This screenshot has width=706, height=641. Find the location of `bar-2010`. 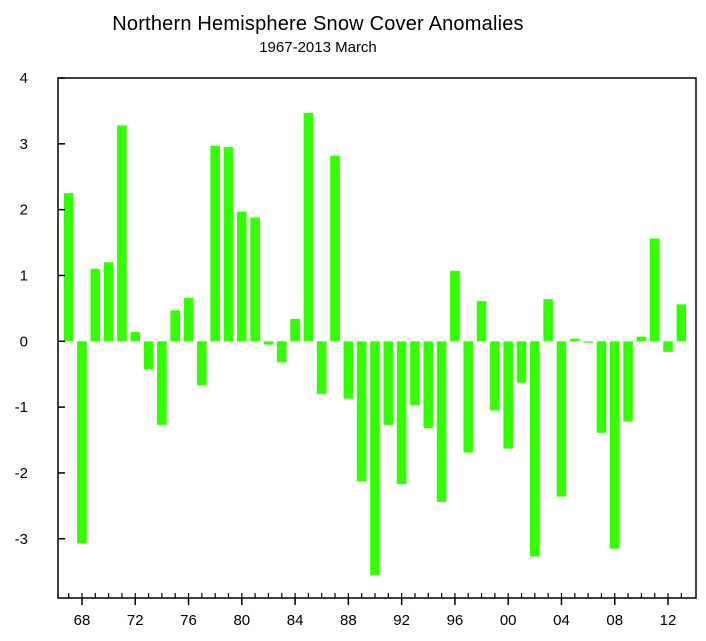

bar-2010 is located at coordinates (641, 339).